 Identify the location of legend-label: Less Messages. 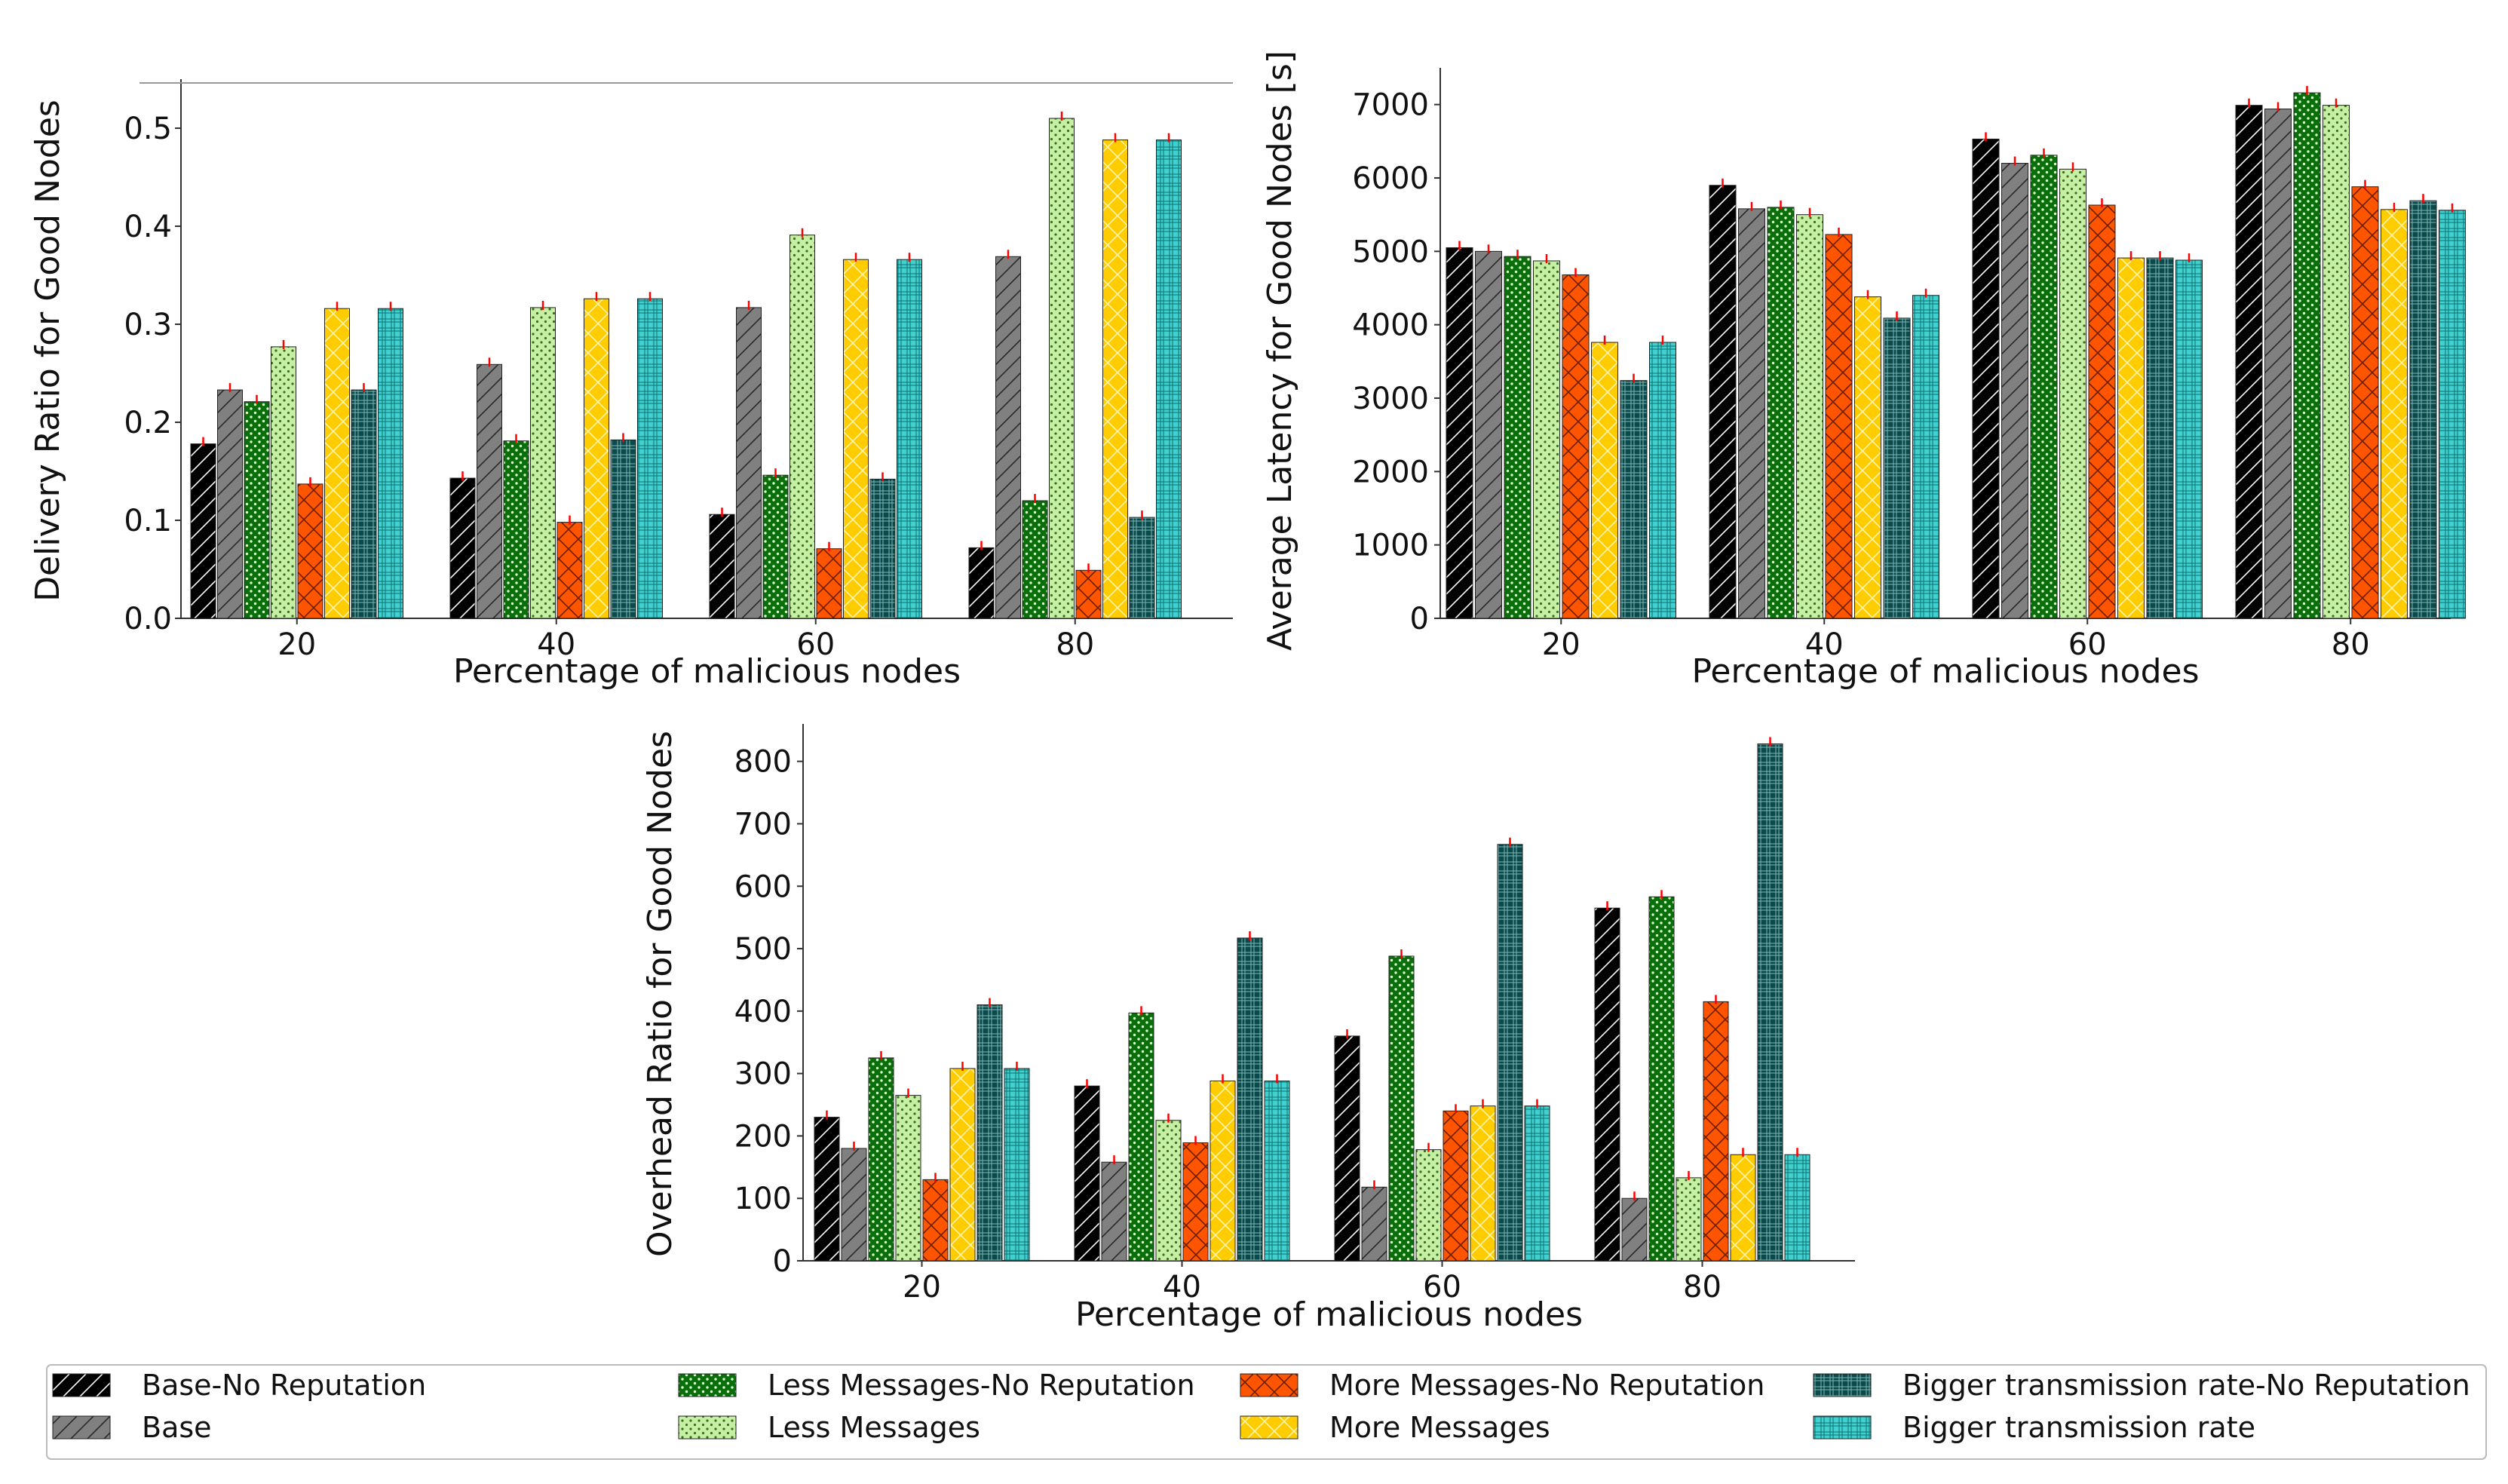
(874, 1427).